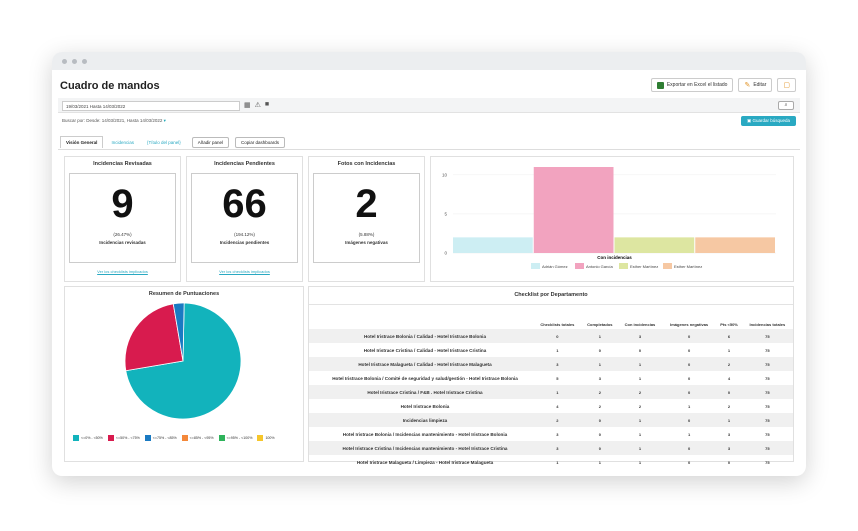 This screenshot has width=858, height=531. Describe the element at coordinates (127, 437) in the screenshot. I see `legend-label: <=50% - <75%` at that location.